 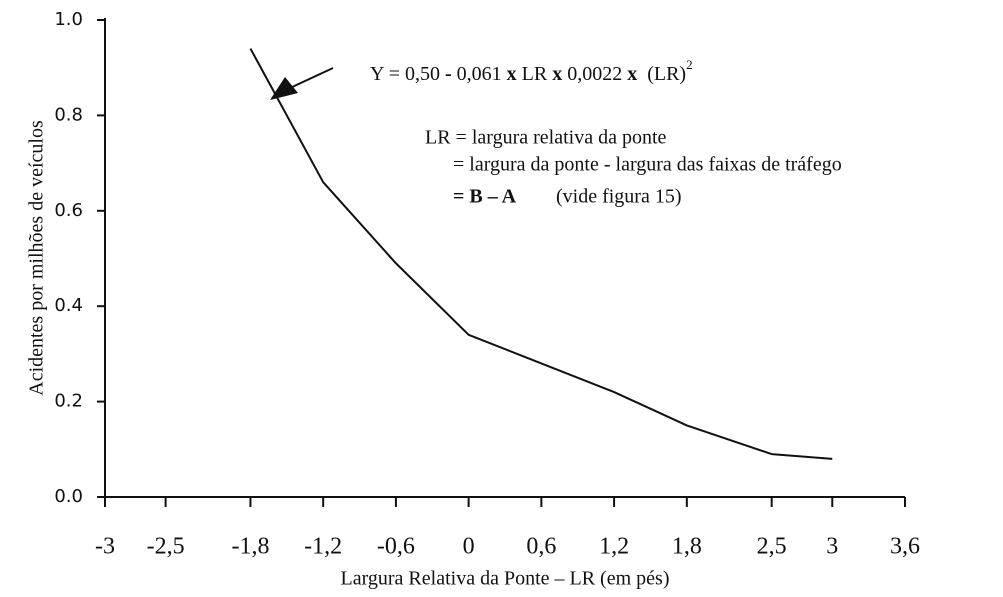 I want to click on x-tick-label: 1,8, so click(x=687, y=547).